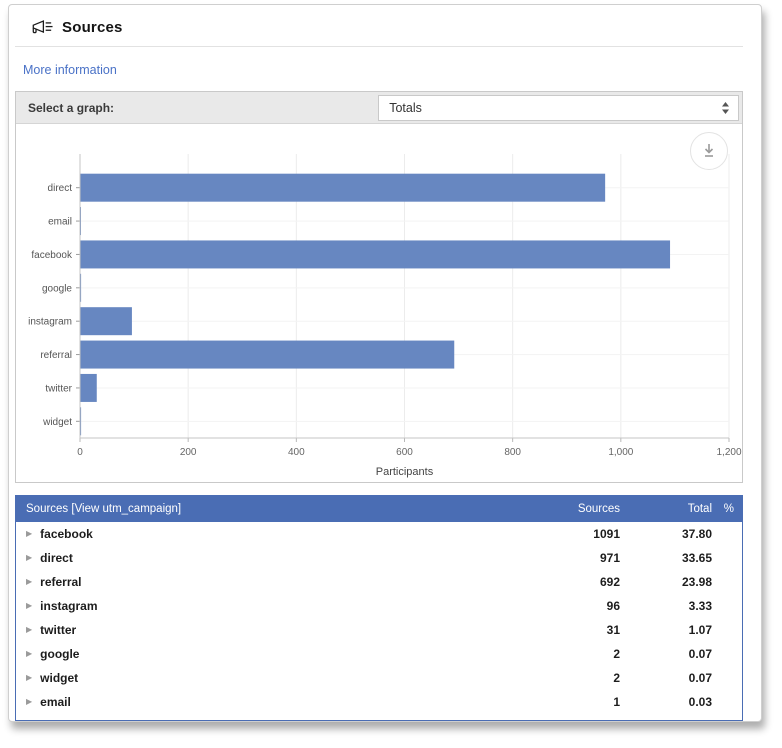  What do you see at coordinates (56, 558) in the screenshot?
I see `source-name: direct` at bounding box center [56, 558].